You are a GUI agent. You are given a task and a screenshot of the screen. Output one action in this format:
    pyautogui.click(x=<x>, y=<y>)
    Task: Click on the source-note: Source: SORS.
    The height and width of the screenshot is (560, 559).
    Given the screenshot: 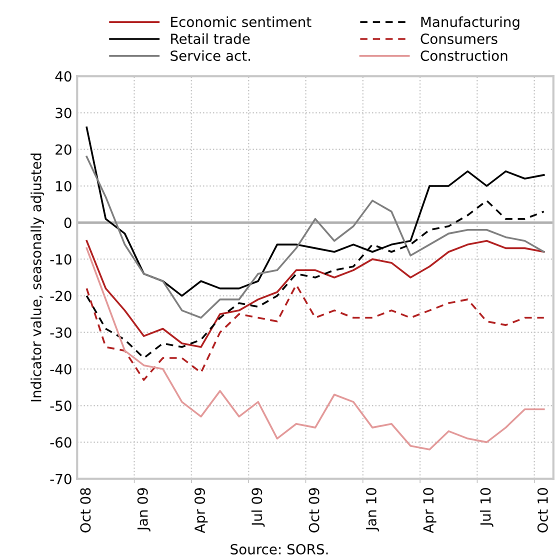 What is the action you would take?
    pyautogui.click(x=279, y=549)
    